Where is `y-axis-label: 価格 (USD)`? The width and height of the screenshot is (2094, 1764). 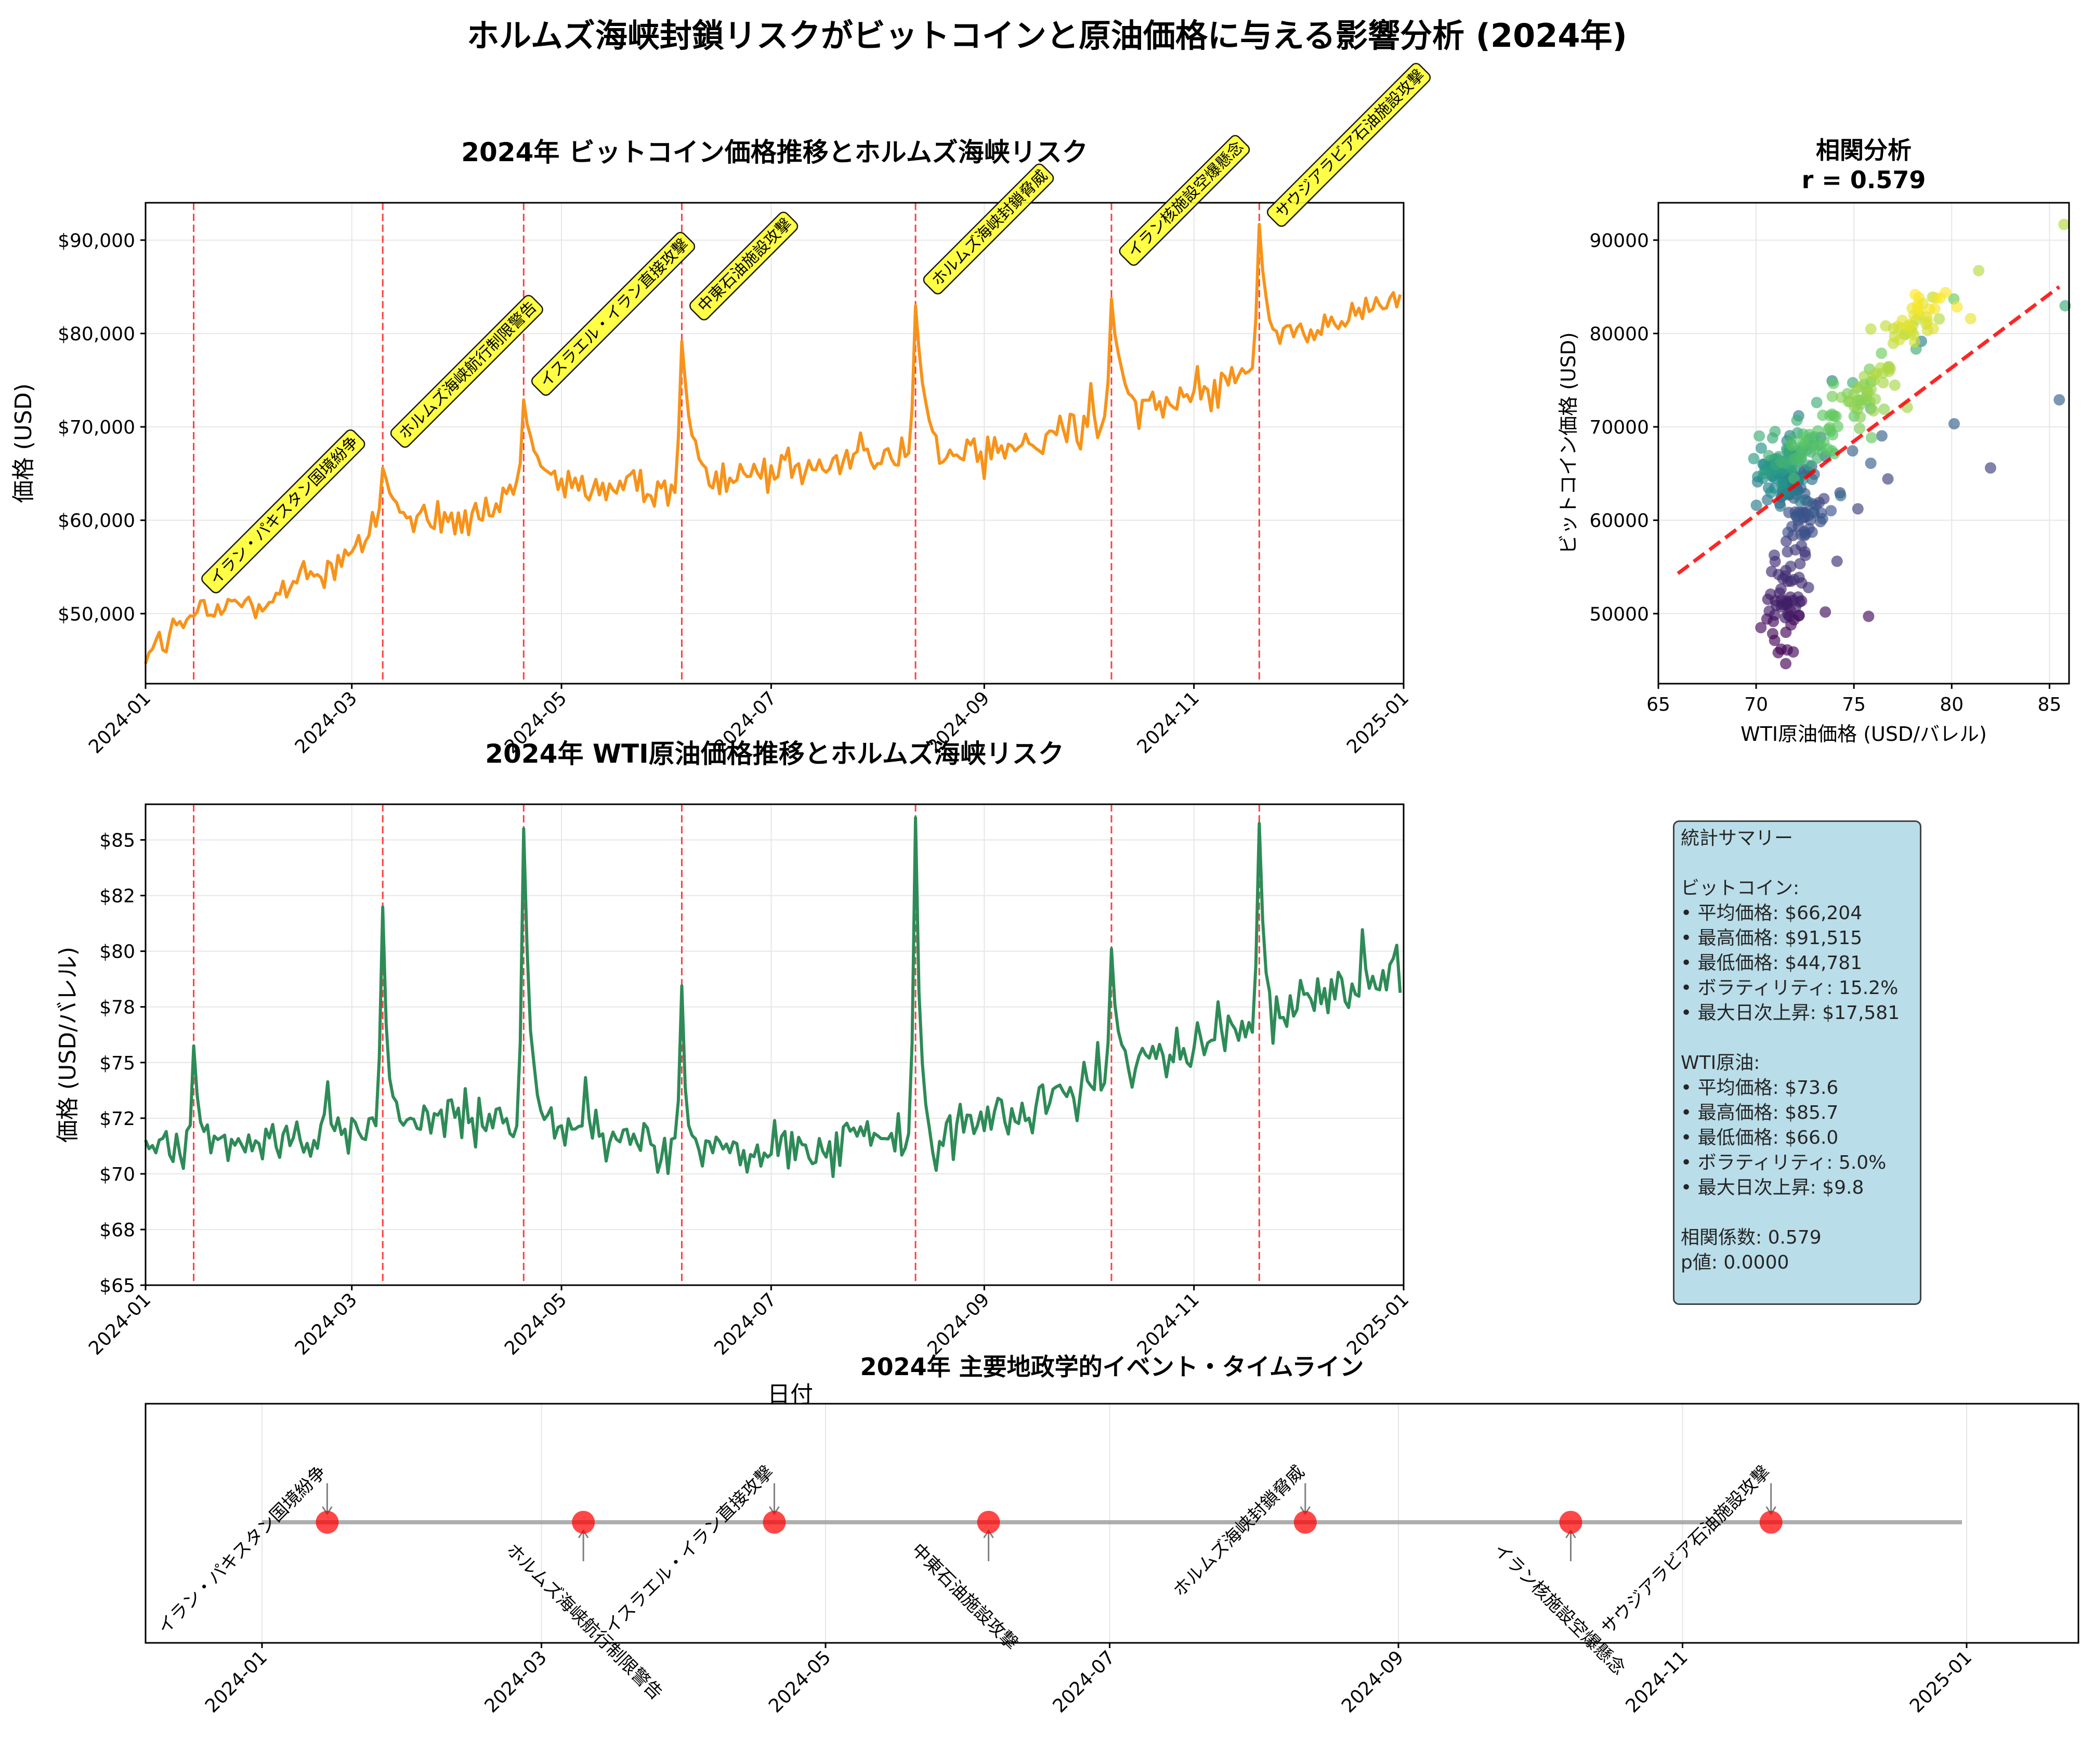 y-axis-label: 価格 (USD) is located at coordinates (24, 443).